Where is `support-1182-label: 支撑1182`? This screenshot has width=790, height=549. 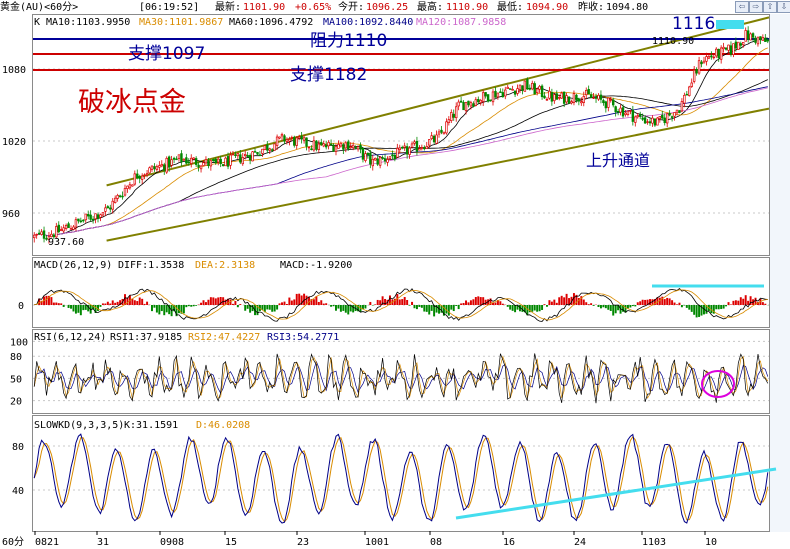 support-1182-label: 支撑1182 is located at coordinates (328, 75).